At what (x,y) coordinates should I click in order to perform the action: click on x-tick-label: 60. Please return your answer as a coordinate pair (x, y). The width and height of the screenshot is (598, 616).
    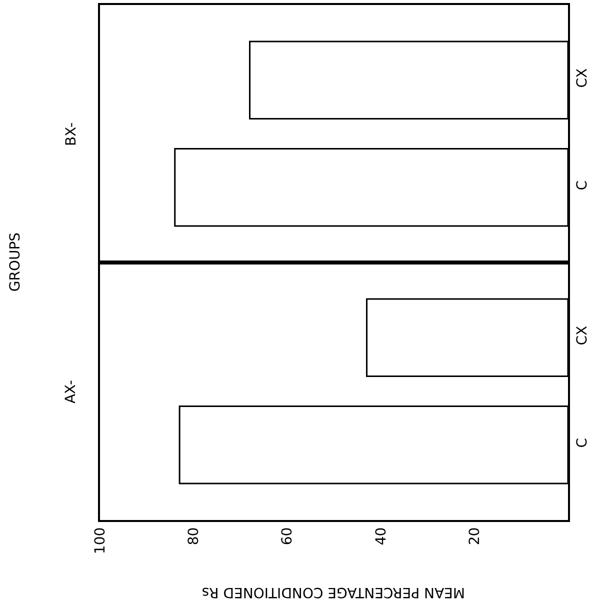
    Looking at the image, I should click on (288, 536).